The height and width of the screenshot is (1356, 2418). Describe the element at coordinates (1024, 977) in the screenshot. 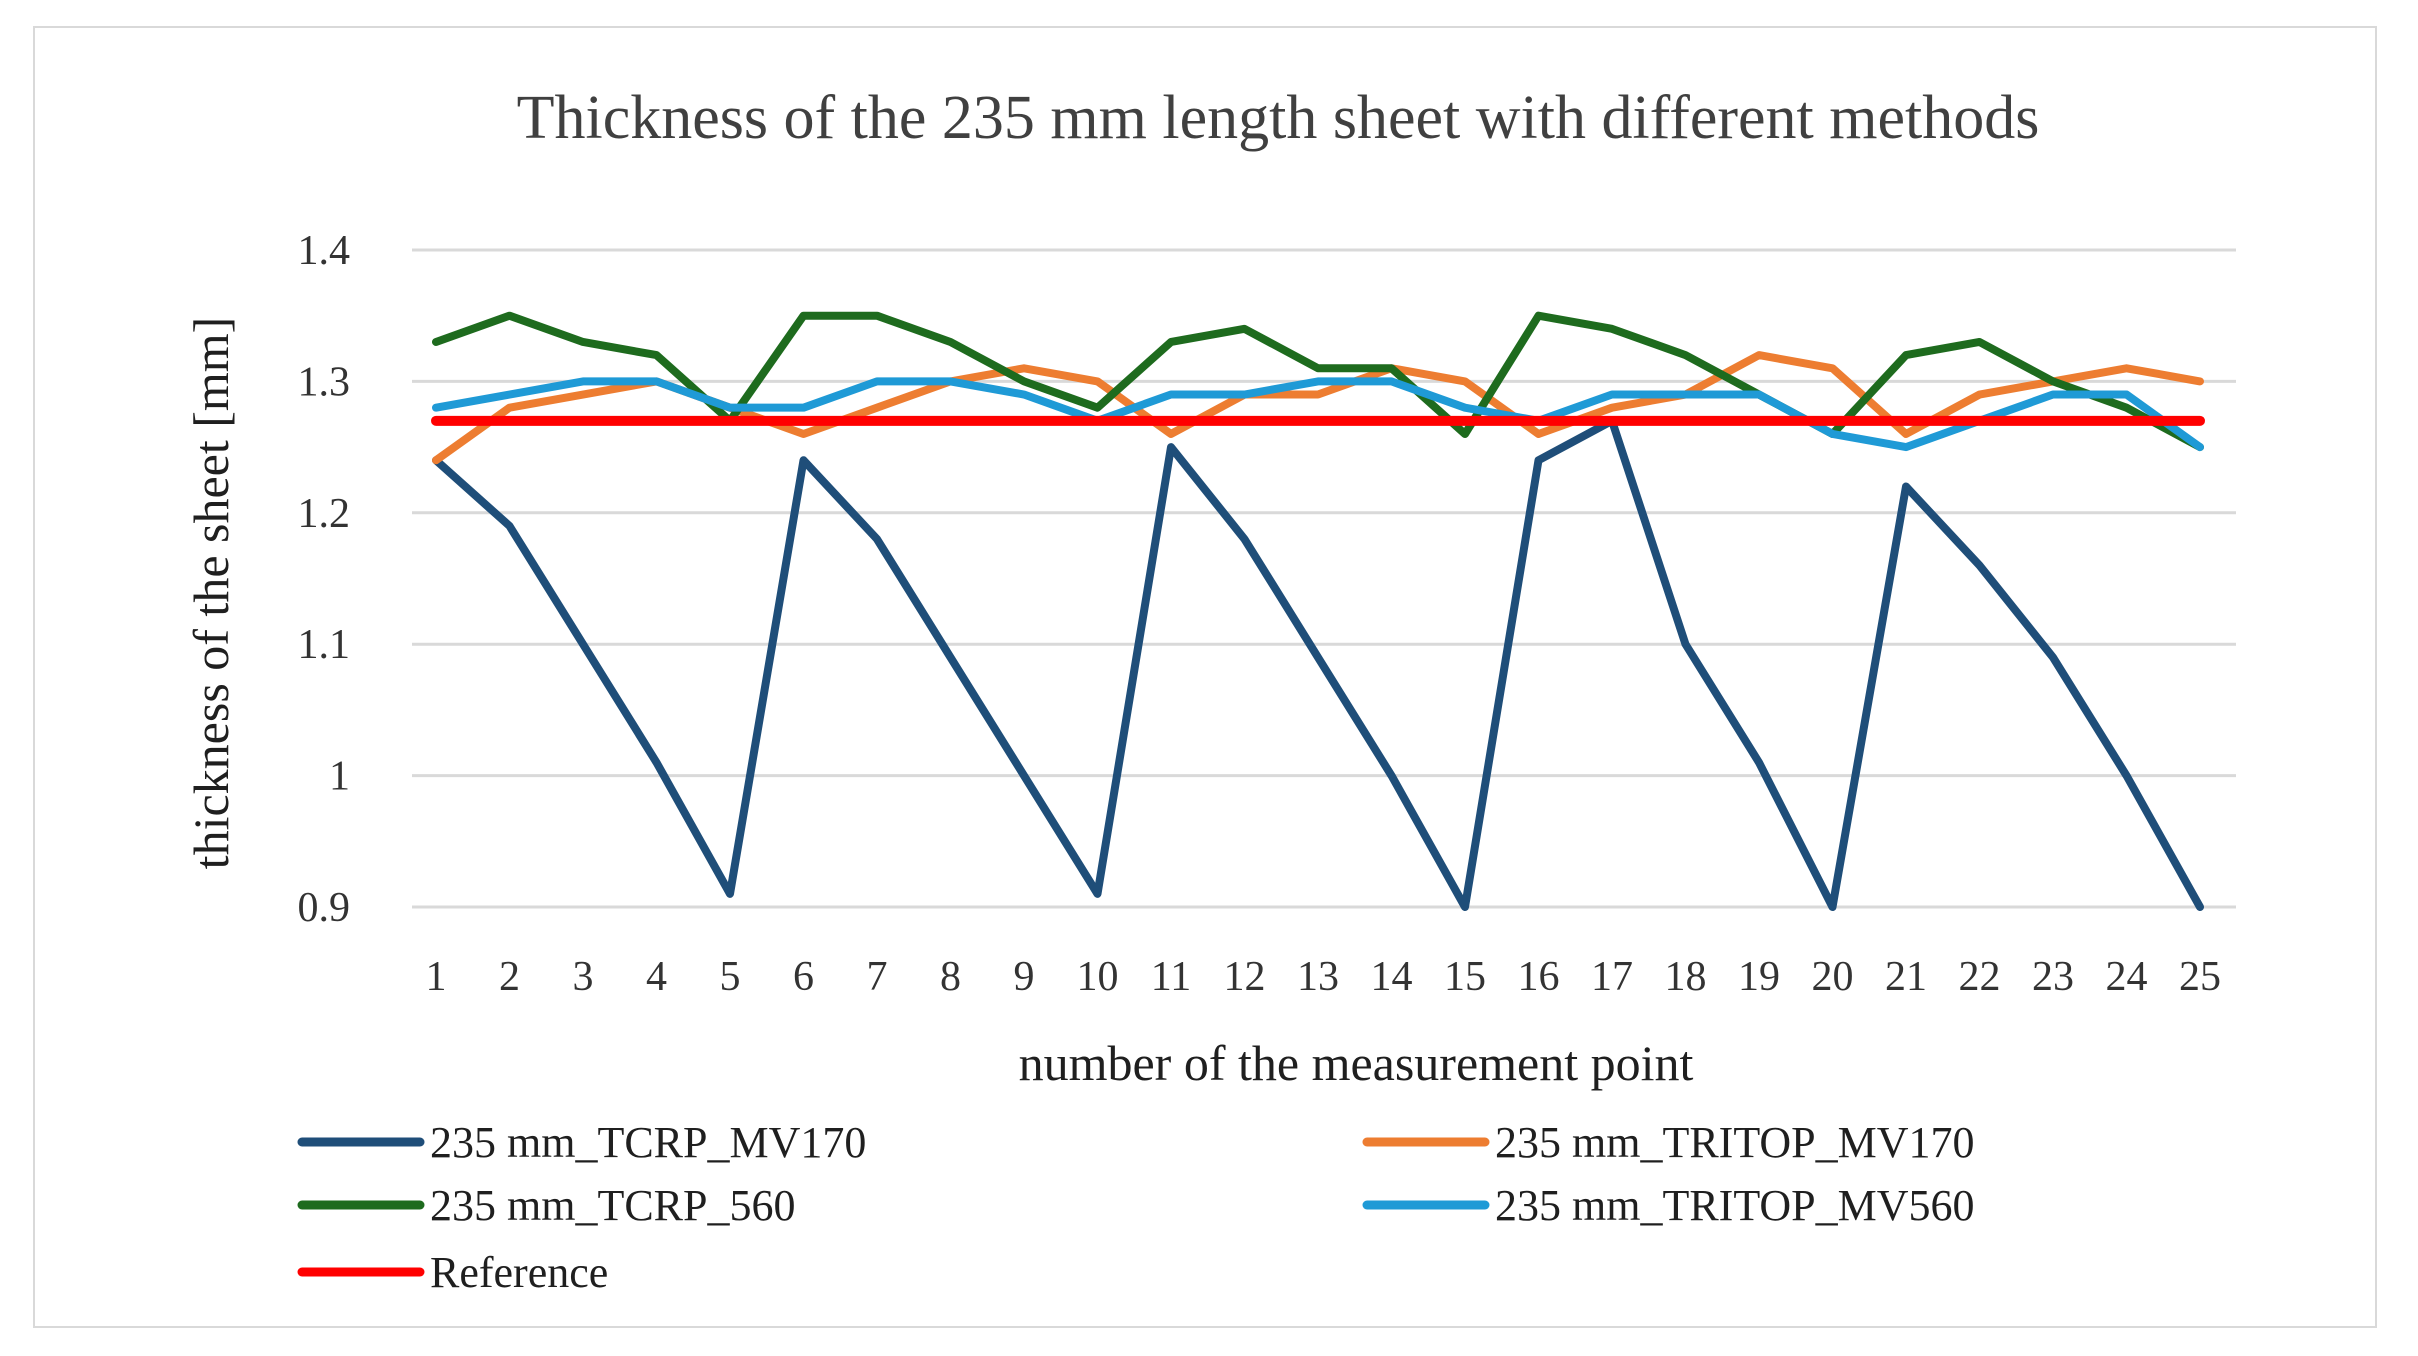

I see `x-tick-label: 9` at that location.